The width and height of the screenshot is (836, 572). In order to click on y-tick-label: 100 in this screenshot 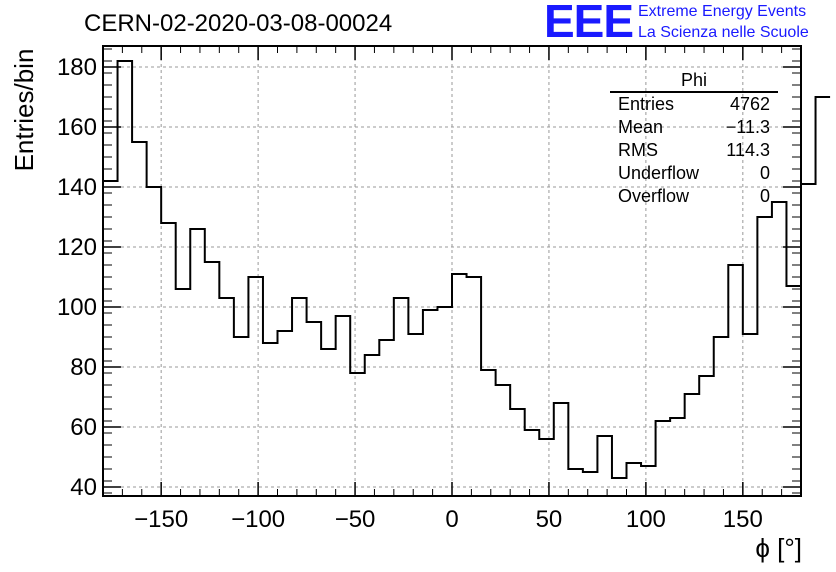, I will do `click(77, 307)`.